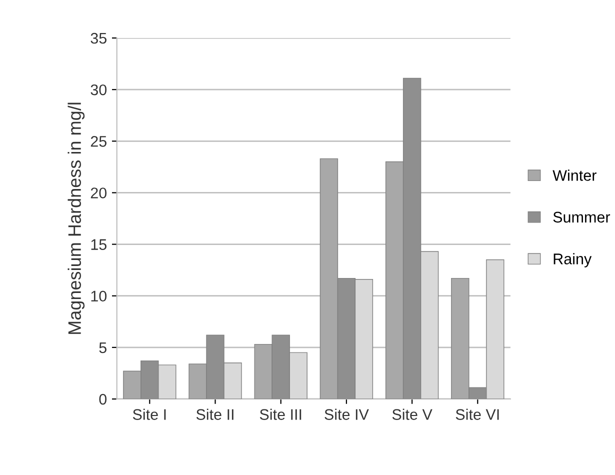 This screenshot has width=615, height=475. What do you see at coordinates (412, 414) in the screenshot?
I see `x-tick-label: Site V` at bounding box center [412, 414].